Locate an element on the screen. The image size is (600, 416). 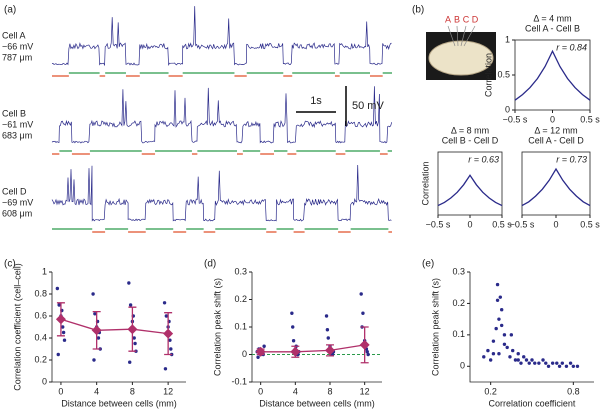
cell-potential: −66 mV is located at coordinates (17, 46).